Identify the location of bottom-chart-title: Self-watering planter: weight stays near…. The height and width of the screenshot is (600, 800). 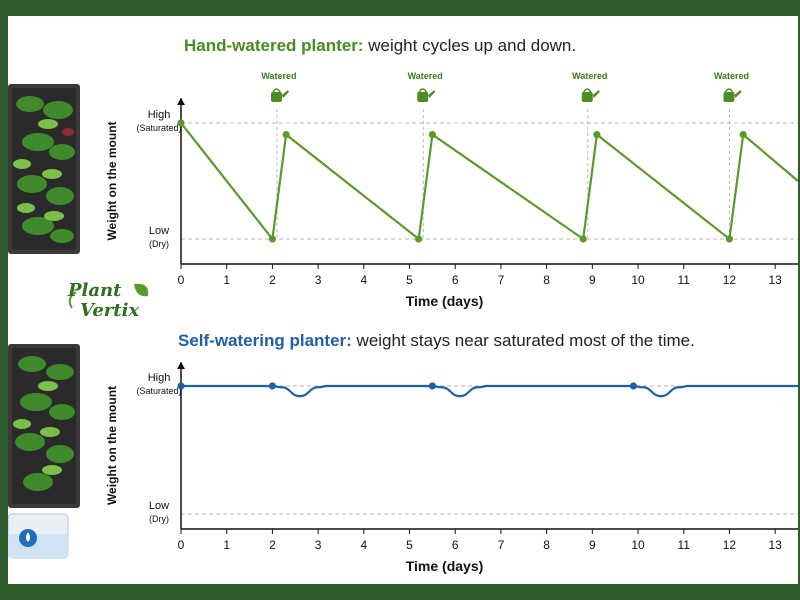
(436, 340).